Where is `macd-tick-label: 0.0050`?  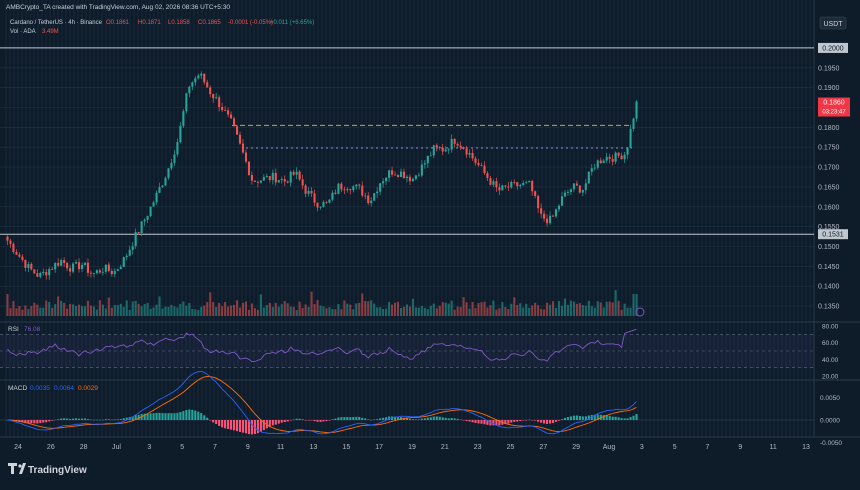
macd-tick-label: 0.0050 is located at coordinates (830, 398).